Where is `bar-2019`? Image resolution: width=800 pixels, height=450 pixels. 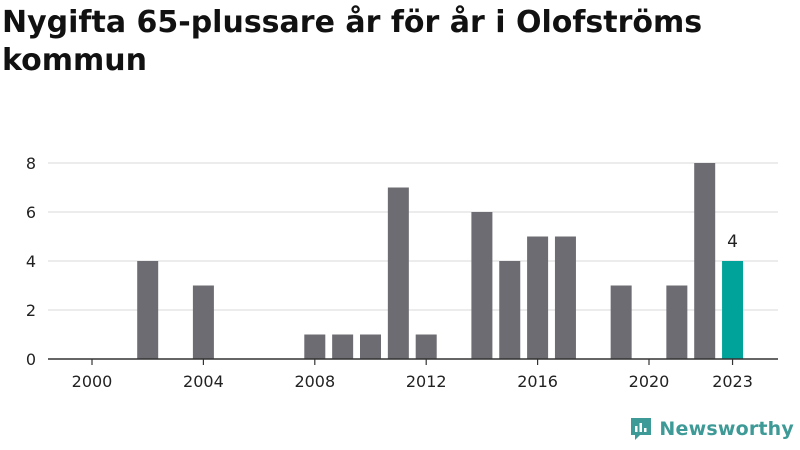
bar-2019 is located at coordinates (621, 322).